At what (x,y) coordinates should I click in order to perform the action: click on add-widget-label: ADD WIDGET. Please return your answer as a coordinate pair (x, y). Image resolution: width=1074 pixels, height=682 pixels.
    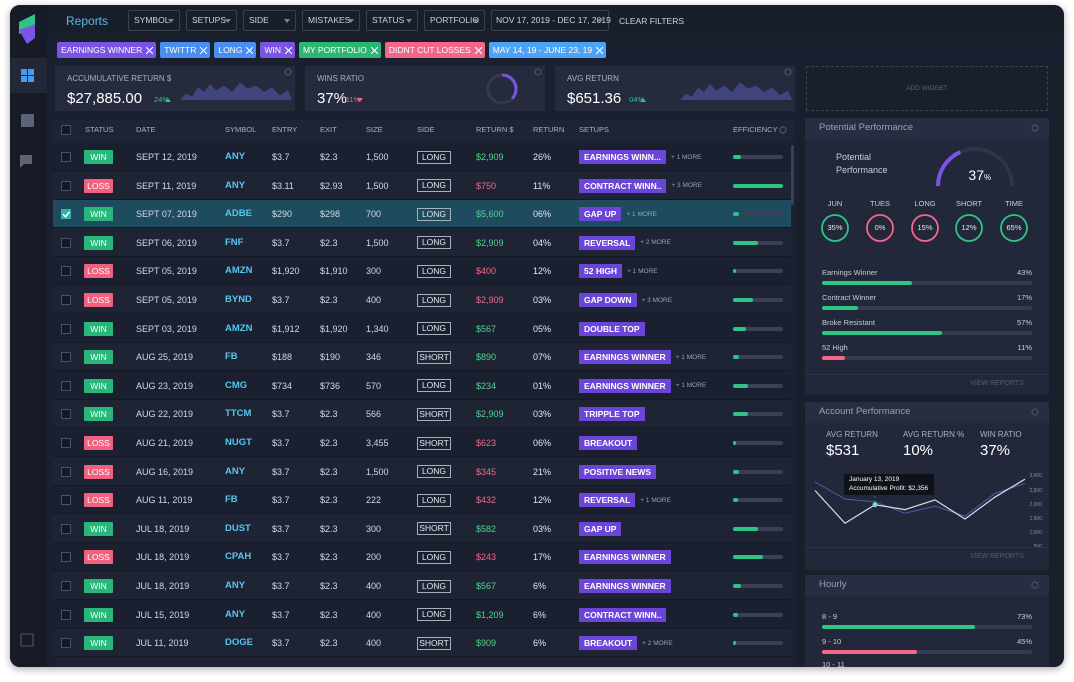
    Looking at the image, I should click on (927, 88).